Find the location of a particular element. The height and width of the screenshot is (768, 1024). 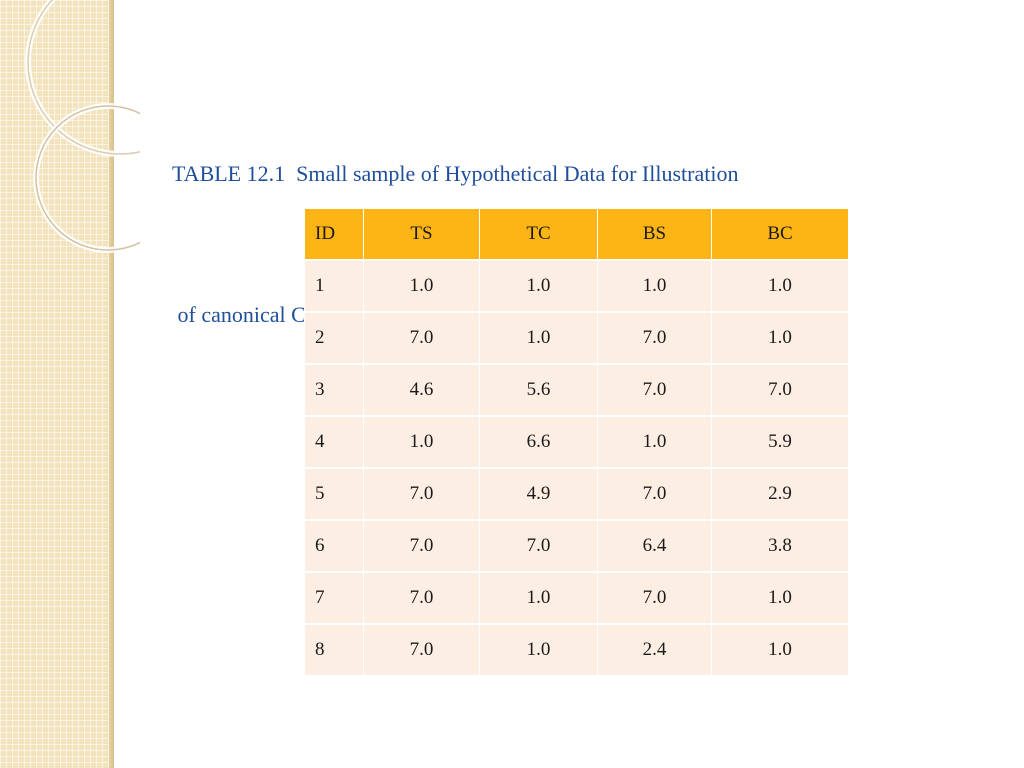

table-cell: 8 is located at coordinates (334, 649).